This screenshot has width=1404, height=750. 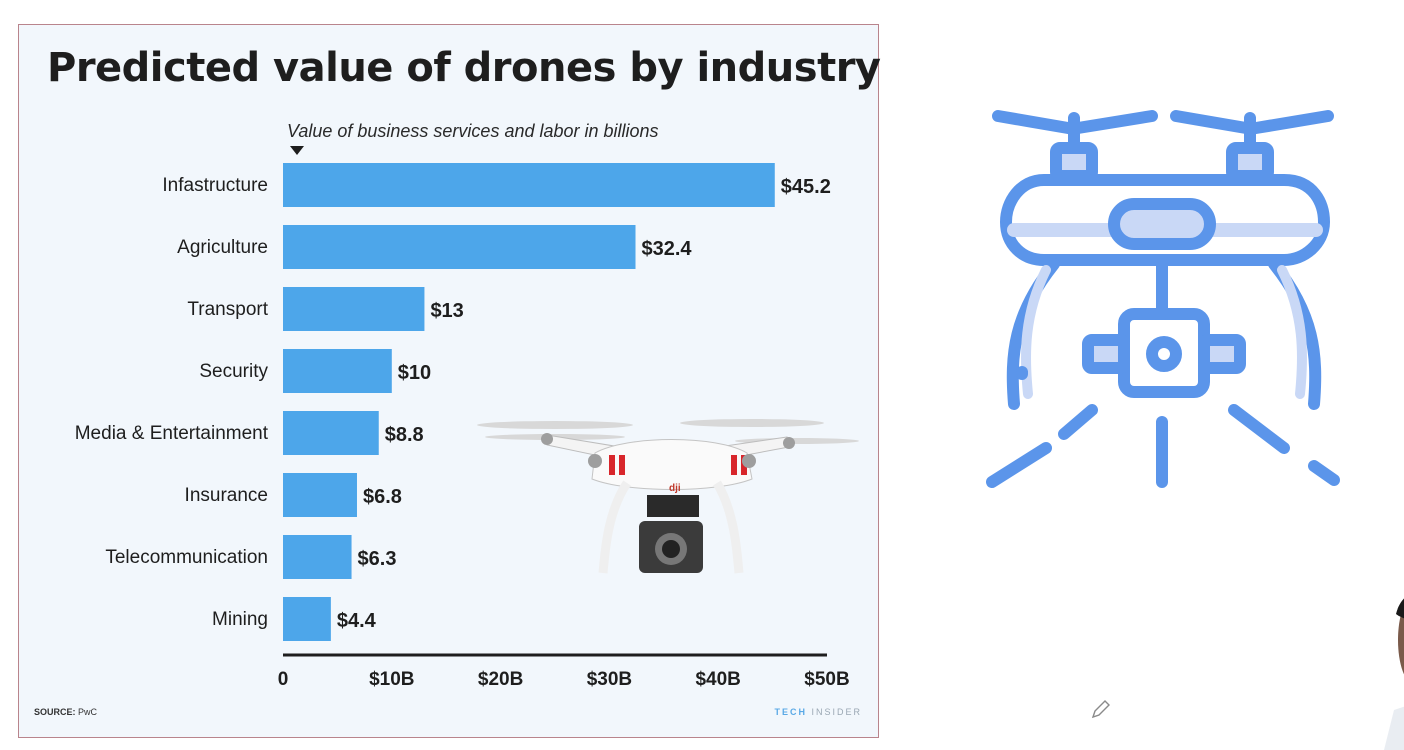 What do you see at coordinates (172, 433) in the screenshot?
I see `category-label-4: Media & Entertainment` at bounding box center [172, 433].